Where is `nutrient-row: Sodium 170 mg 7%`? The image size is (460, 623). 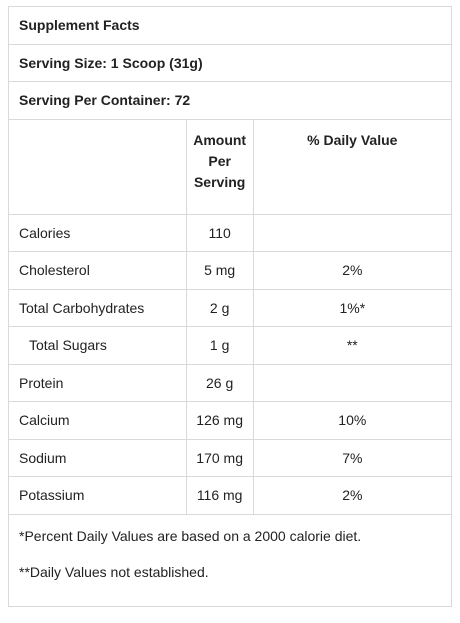 nutrient-row: Sodium 170 mg 7% is located at coordinates (230, 457).